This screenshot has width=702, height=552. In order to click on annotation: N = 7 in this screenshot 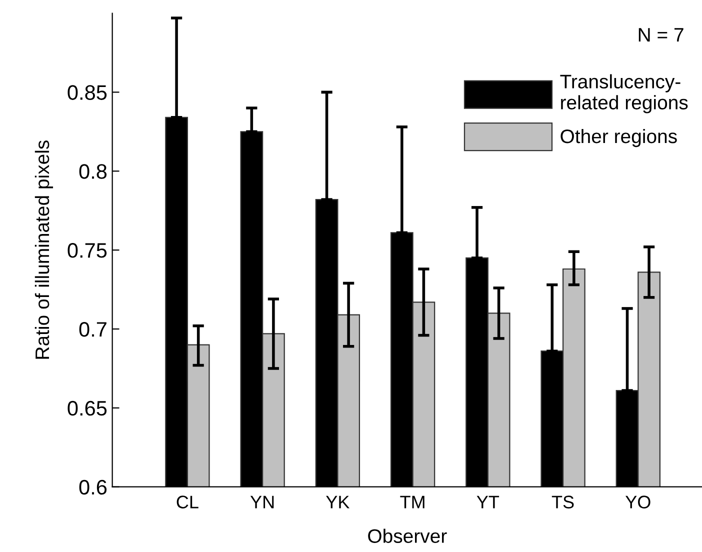, I will do `click(661, 35)`.